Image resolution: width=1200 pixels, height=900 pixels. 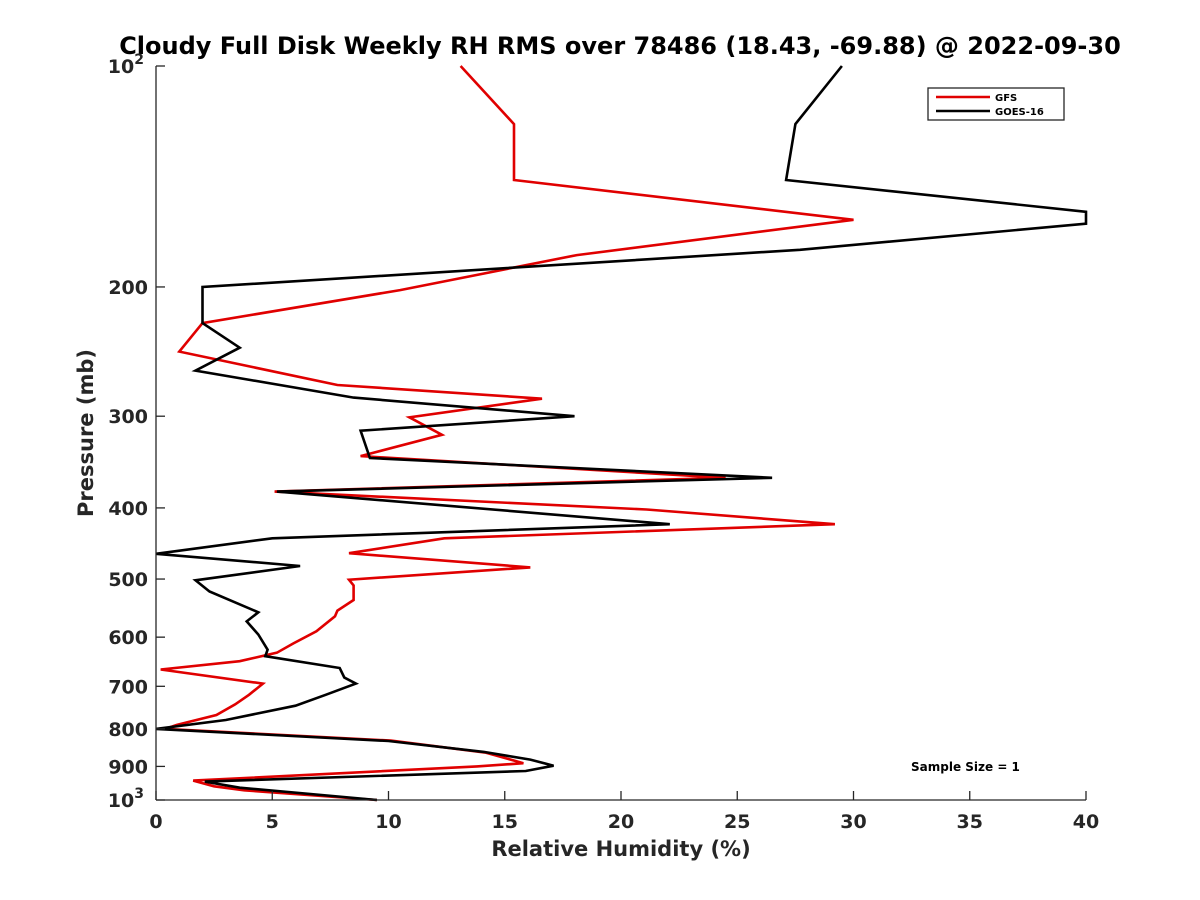 I want to click on y-tick-label: 10³, so click(x=126, y=799).